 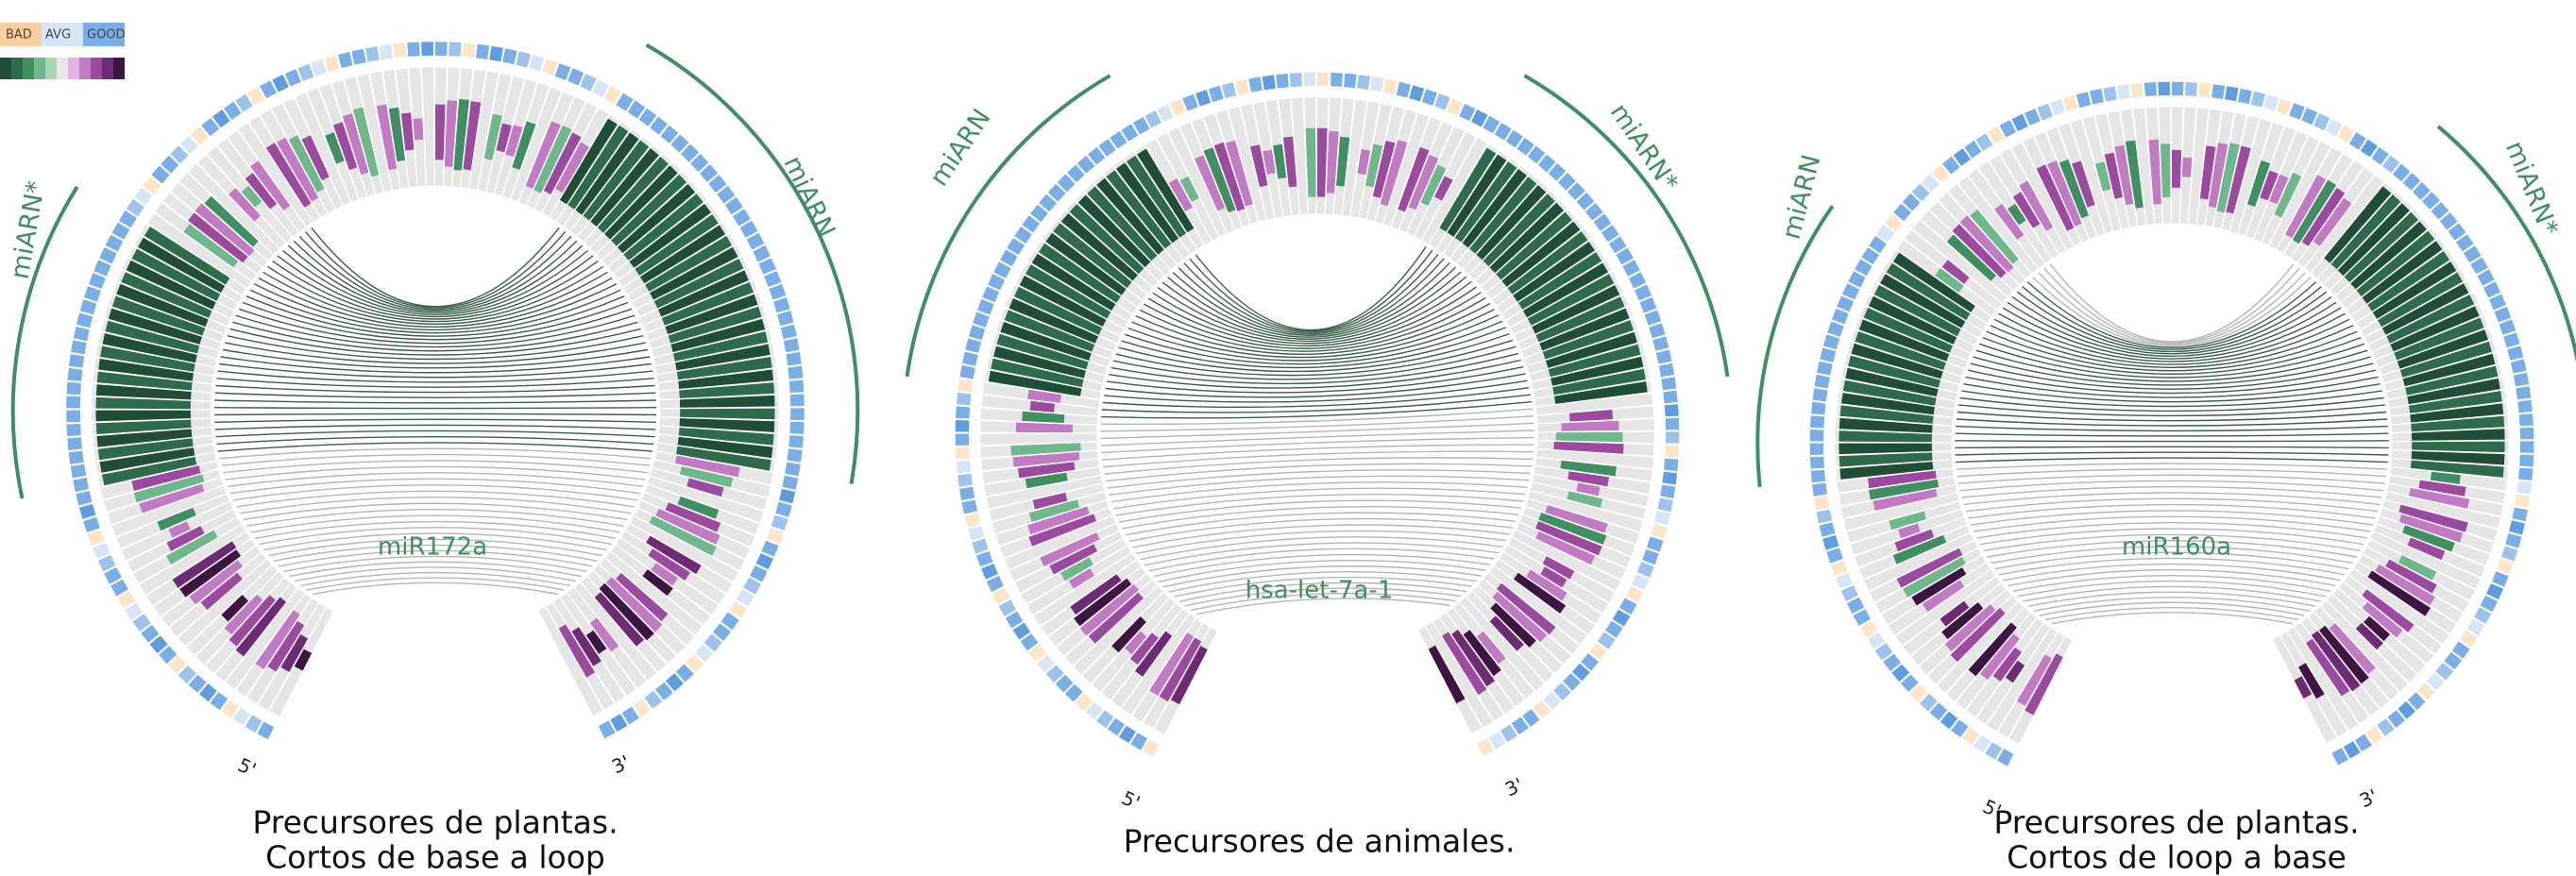 I want to click on arm-label: miARN*, so click(x=29, y=230).